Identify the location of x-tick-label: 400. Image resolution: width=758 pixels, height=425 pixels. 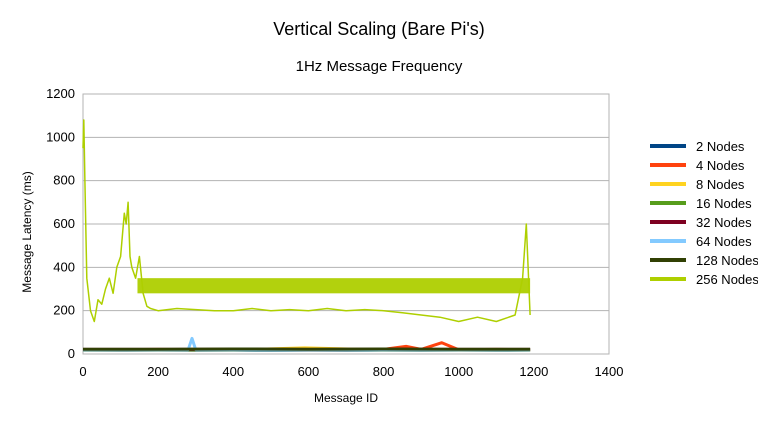
(233, 371).